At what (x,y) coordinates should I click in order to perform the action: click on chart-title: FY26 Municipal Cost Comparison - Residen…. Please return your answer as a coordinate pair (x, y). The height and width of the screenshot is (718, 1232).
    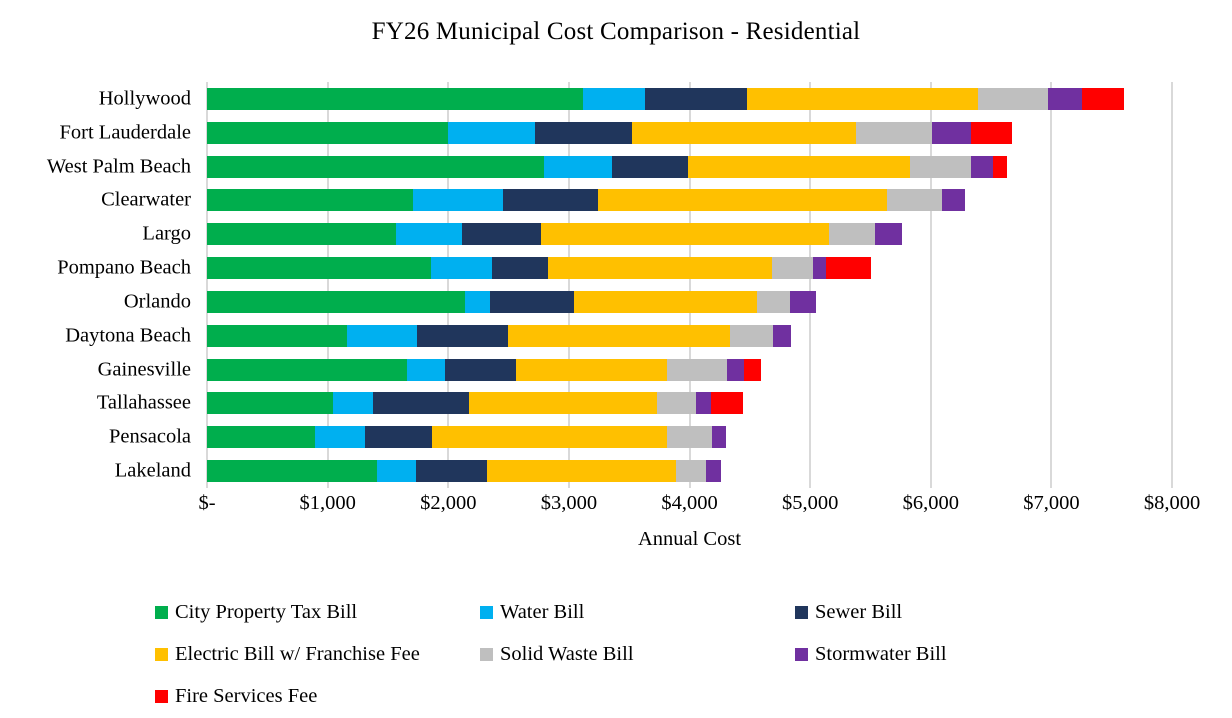
    Looking at the image, I should click on (616, 31).